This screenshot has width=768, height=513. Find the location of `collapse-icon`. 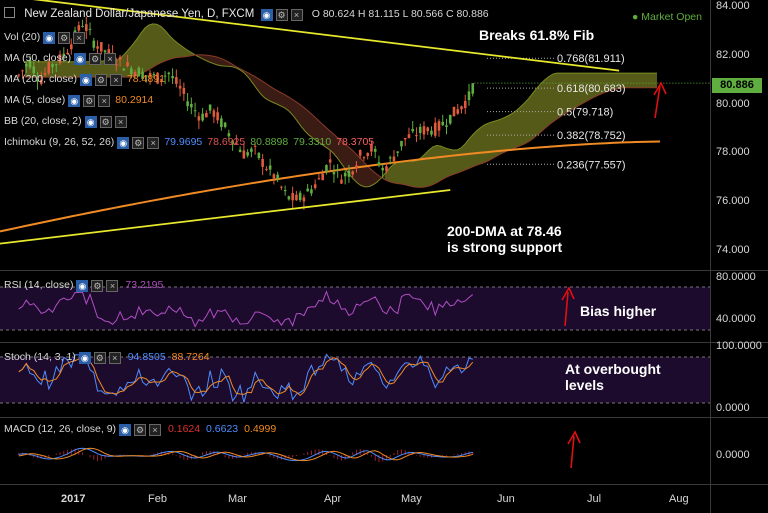

collapse-icon is located at coordinates (9, 12).